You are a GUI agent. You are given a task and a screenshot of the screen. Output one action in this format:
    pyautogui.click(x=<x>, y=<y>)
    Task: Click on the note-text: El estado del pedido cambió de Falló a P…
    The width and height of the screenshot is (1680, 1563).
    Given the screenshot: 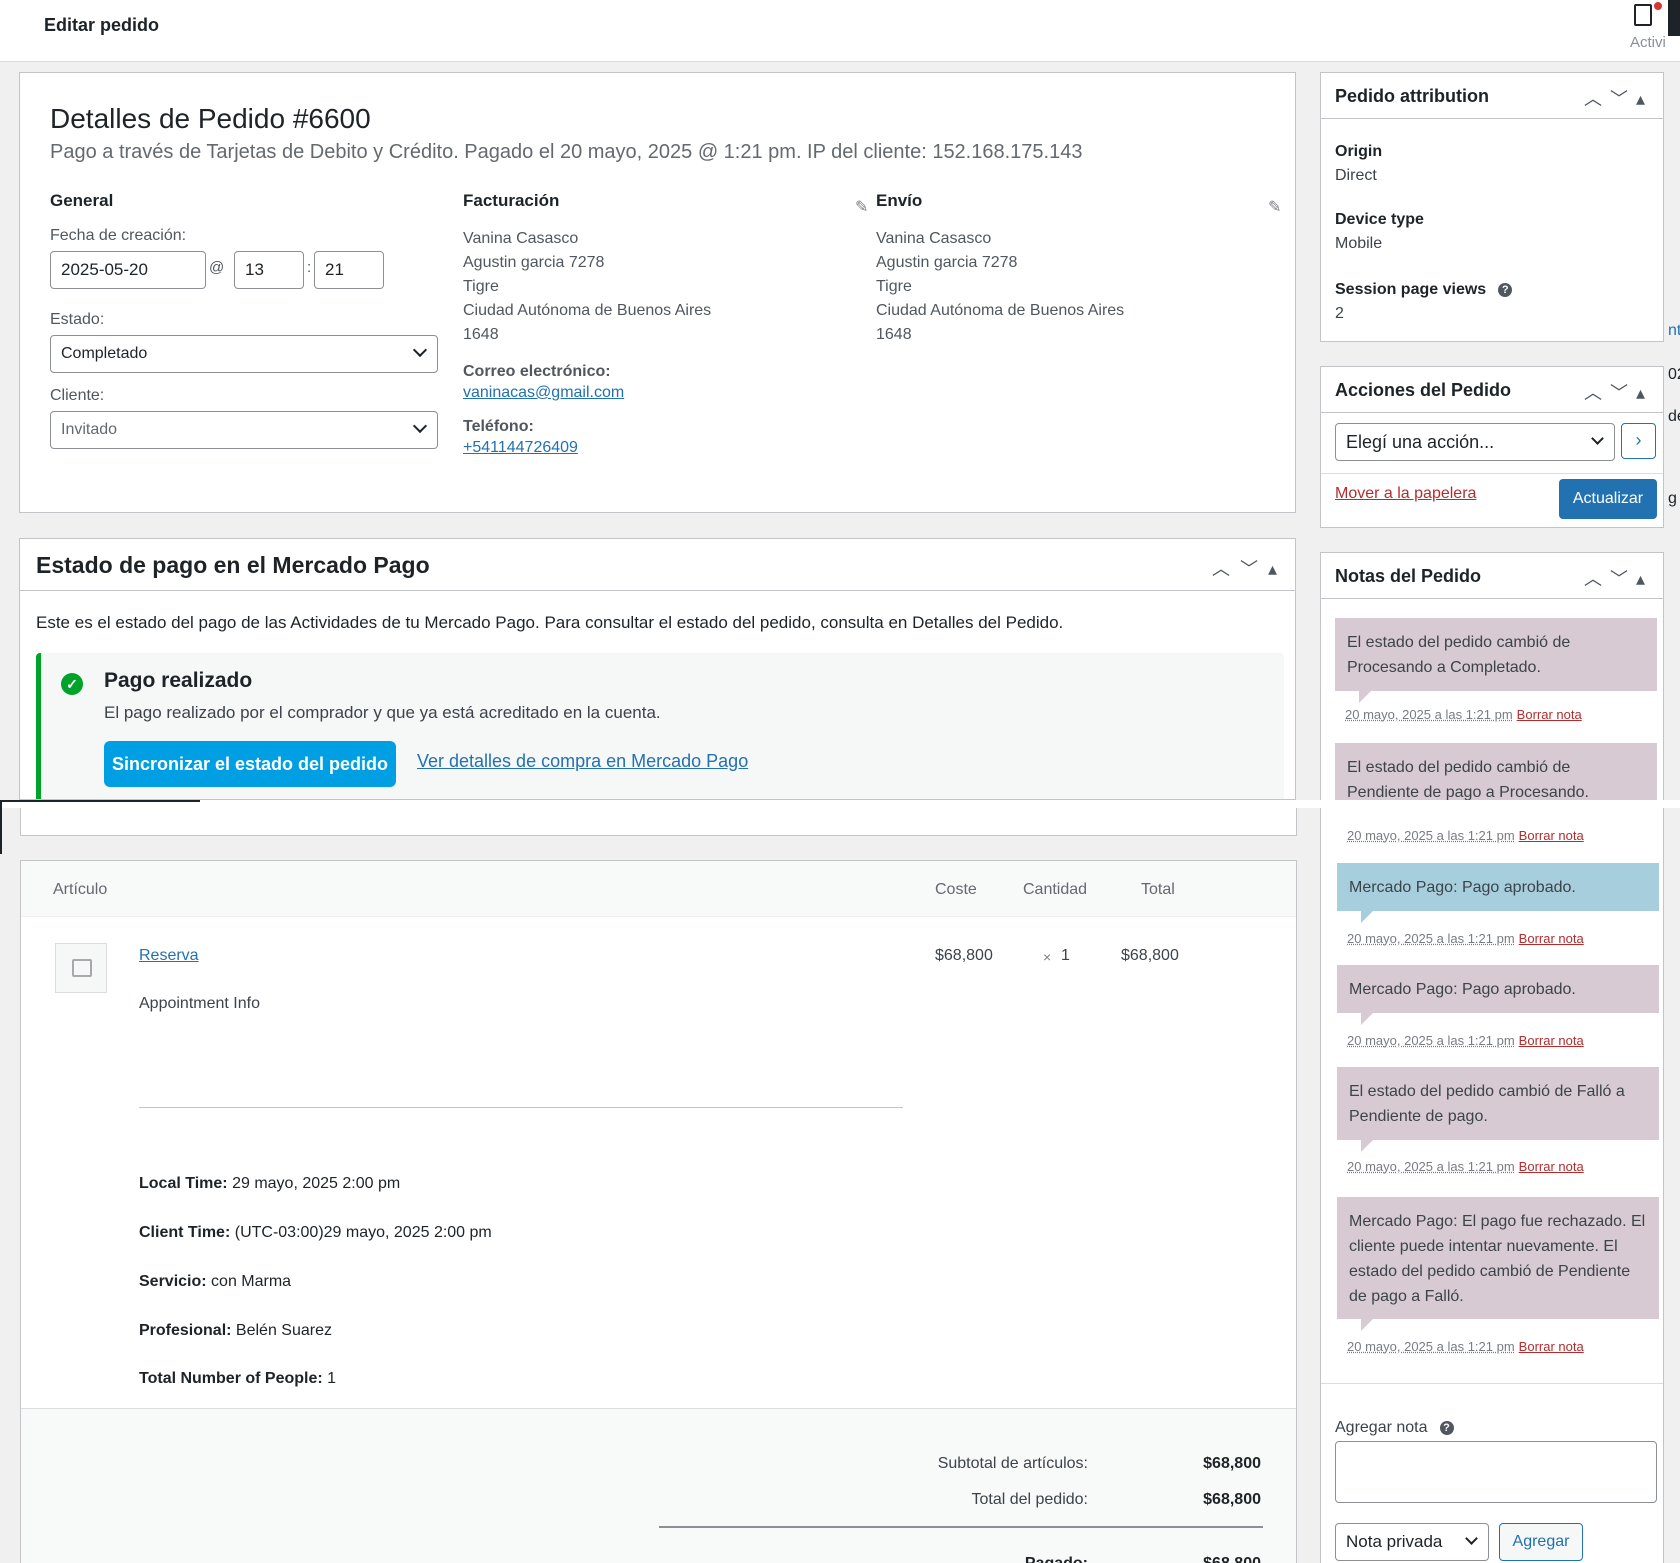 What is the action you would take?
    pyautogui.click(x=1487, y=1104)
    